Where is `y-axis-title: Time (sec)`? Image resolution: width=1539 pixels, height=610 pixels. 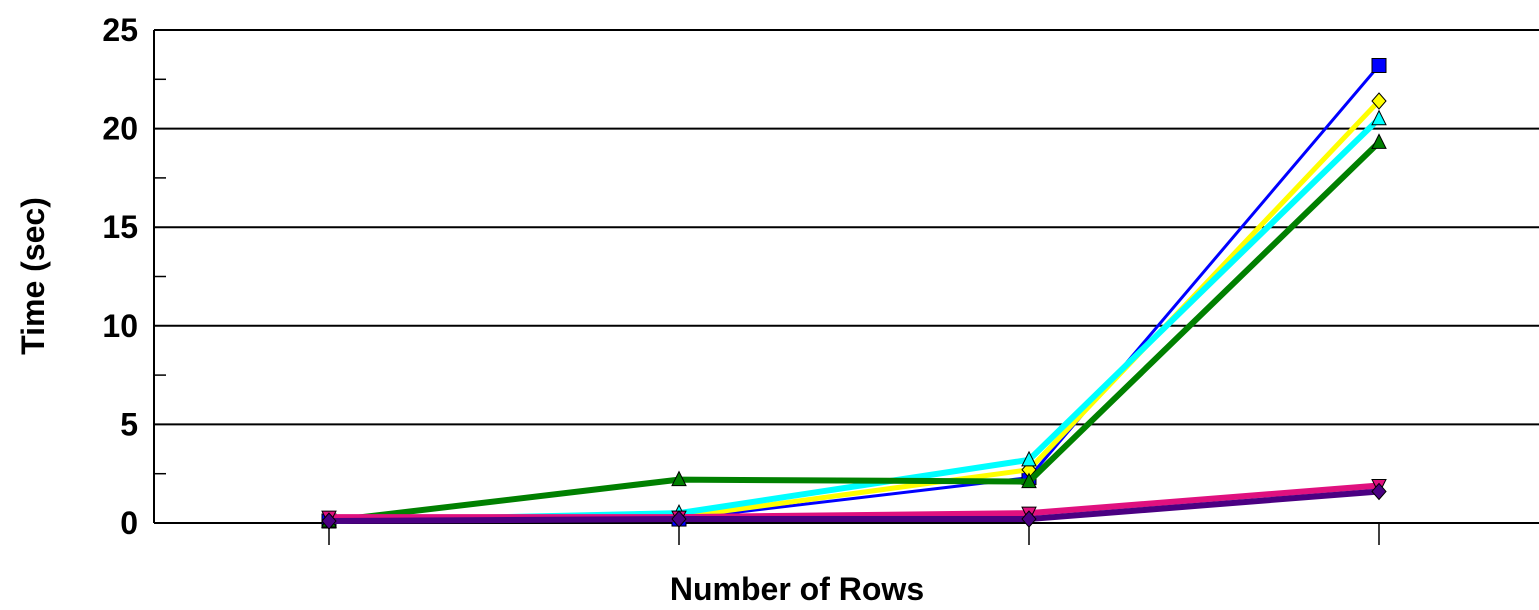 y-axis-title: Time (sec) is located at coordinates (33, 276).